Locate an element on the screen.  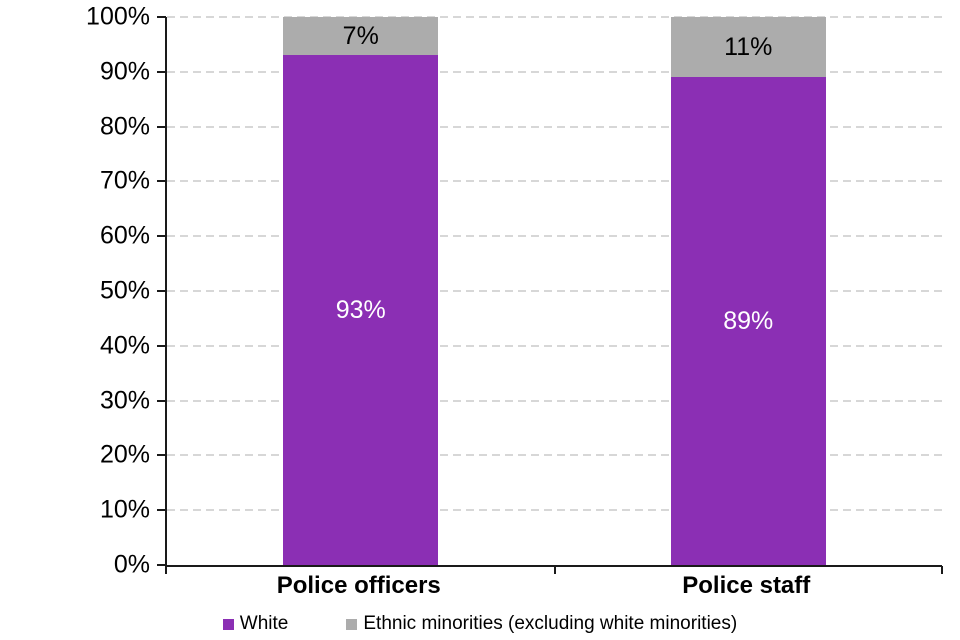
segment-white: 93% is located at coordinates (361, 310).